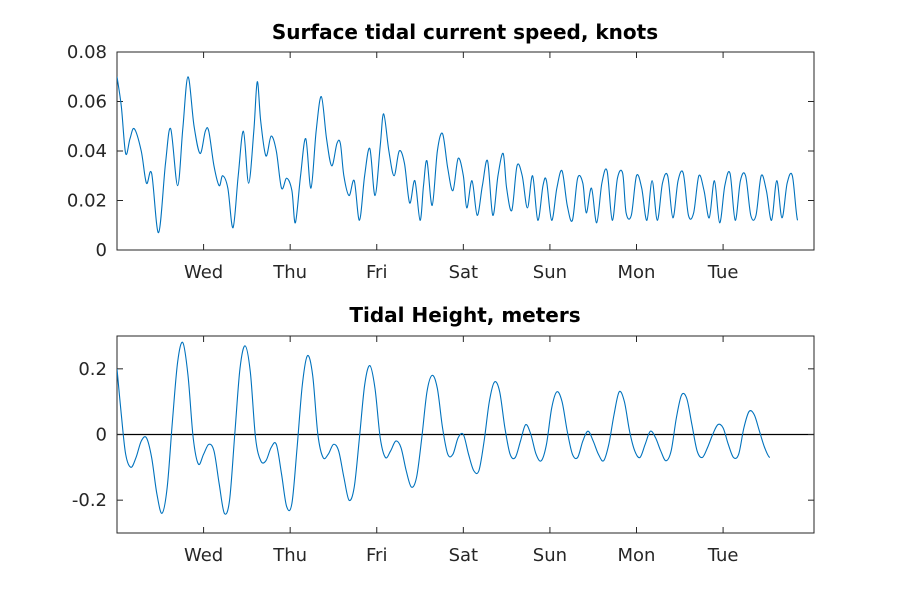  Describe the element at coordinates (92, 369) in the screenshot. I see `tidal-height-y-tick-label: 0.2` at that location.